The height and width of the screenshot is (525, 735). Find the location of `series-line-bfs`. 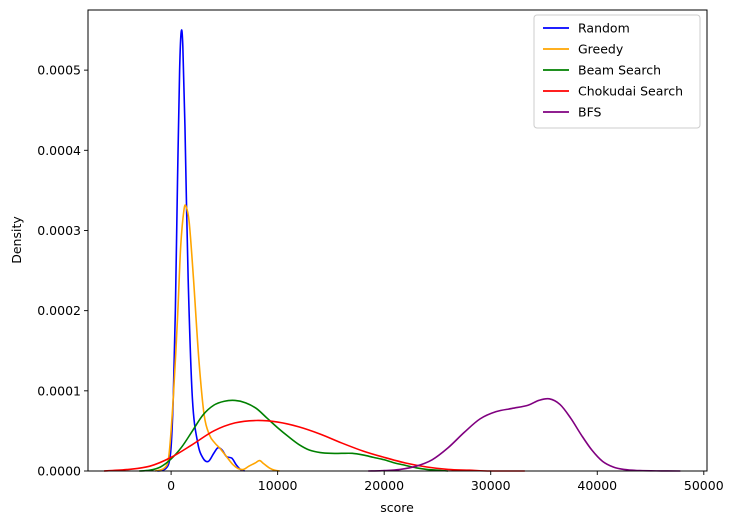

series-line-bfs is located at coordinates (524, 434).